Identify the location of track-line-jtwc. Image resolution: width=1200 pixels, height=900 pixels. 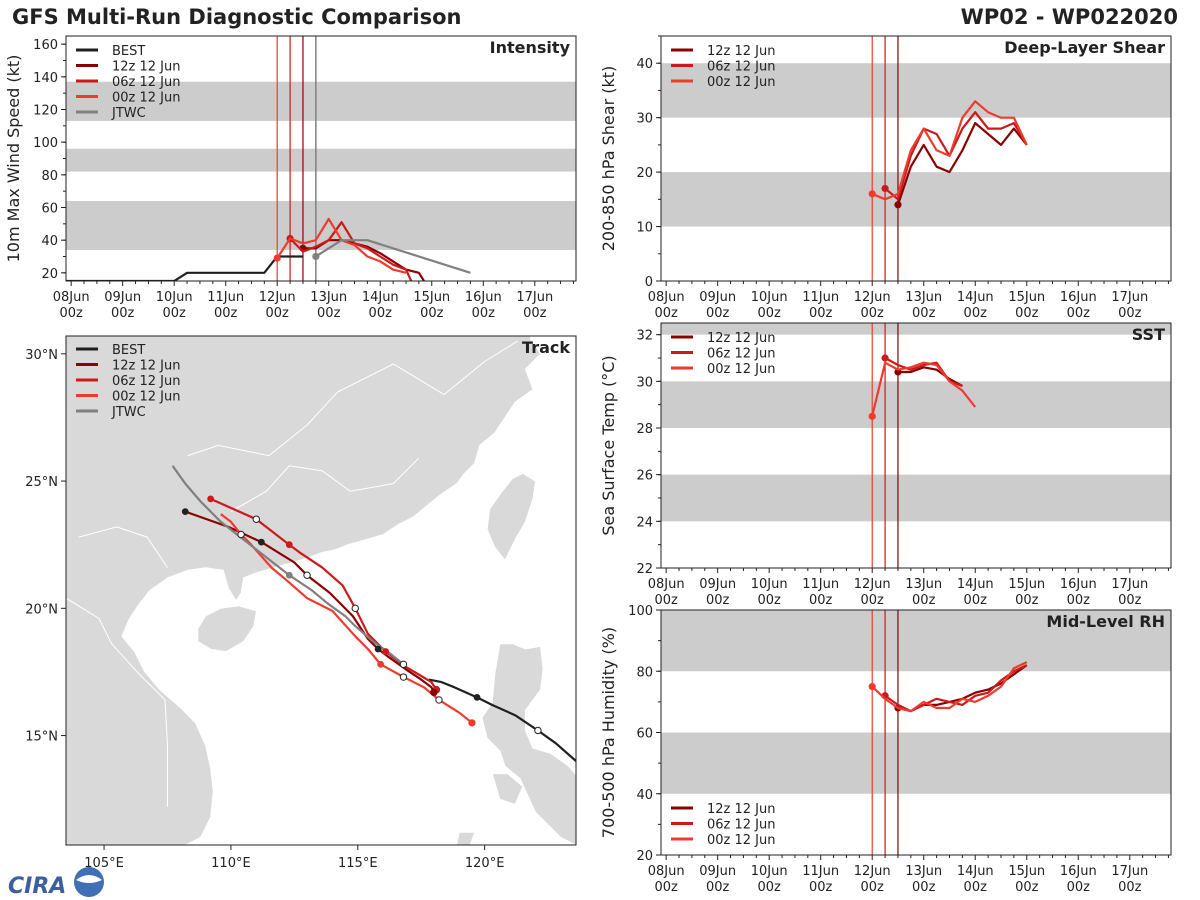
(288, 565).